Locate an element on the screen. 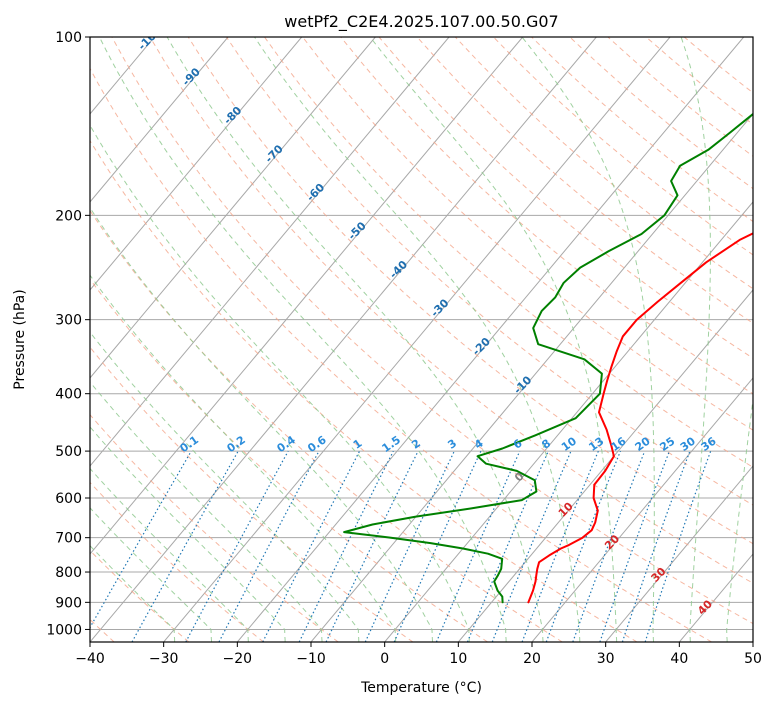 Image resolution: width=775 pixels, height=708 pixels. x-tick-label: −40 is located at coordinates (90, 659).